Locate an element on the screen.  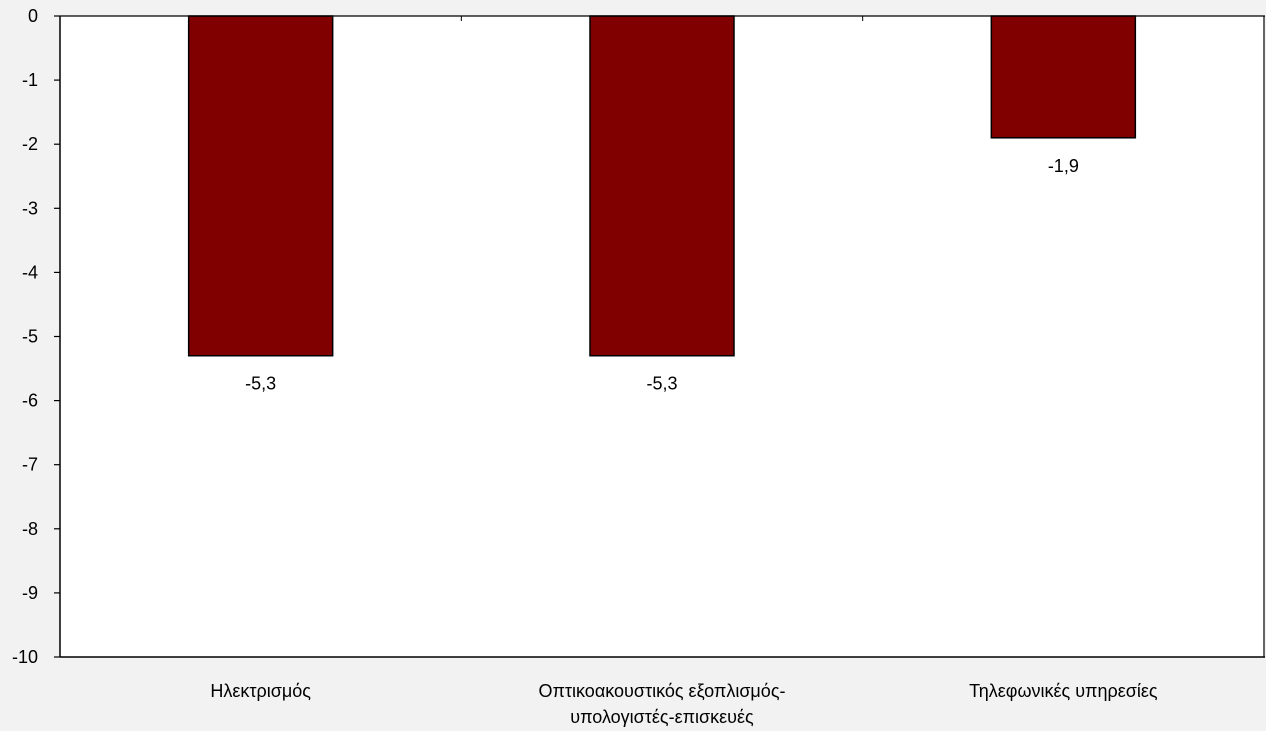
y-tick-label: -8 is located at coordinates (30, 529).